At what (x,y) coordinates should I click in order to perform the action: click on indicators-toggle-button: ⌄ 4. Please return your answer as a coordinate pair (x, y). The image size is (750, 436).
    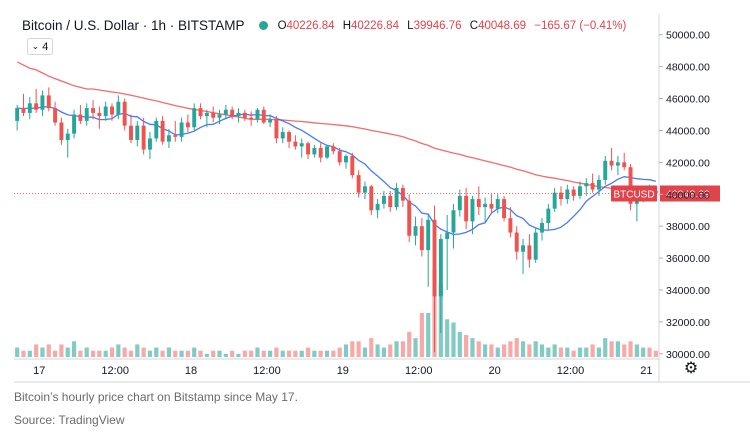
    Looking at the image, I should click on (40, 46).